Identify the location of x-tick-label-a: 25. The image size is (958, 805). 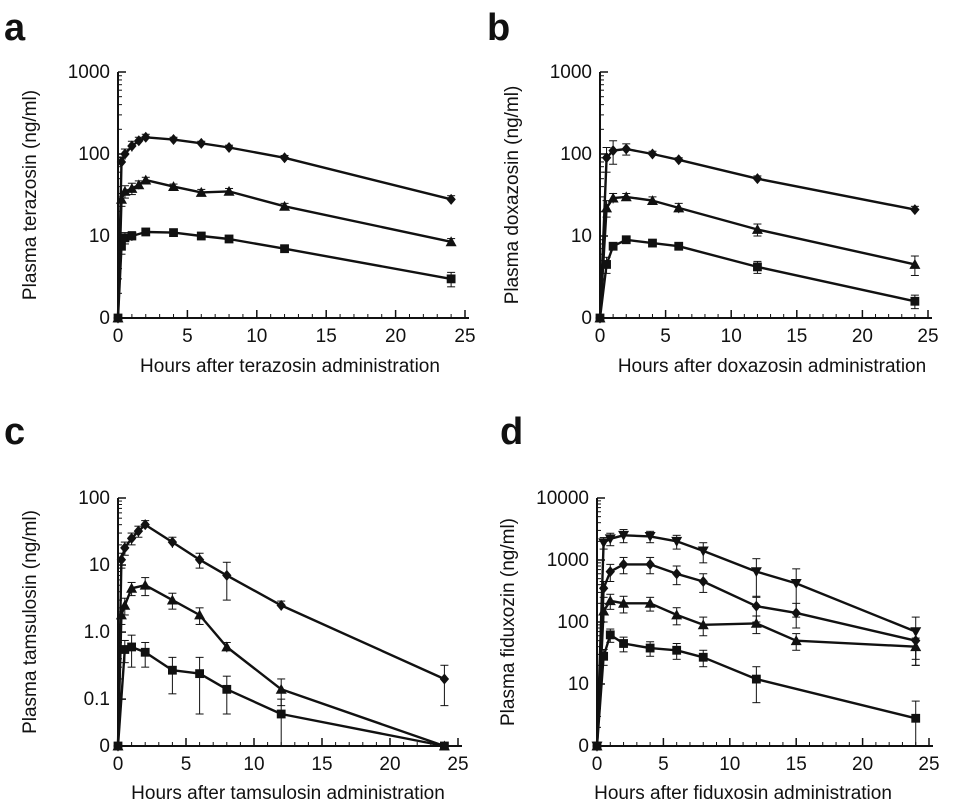
(464, 336).